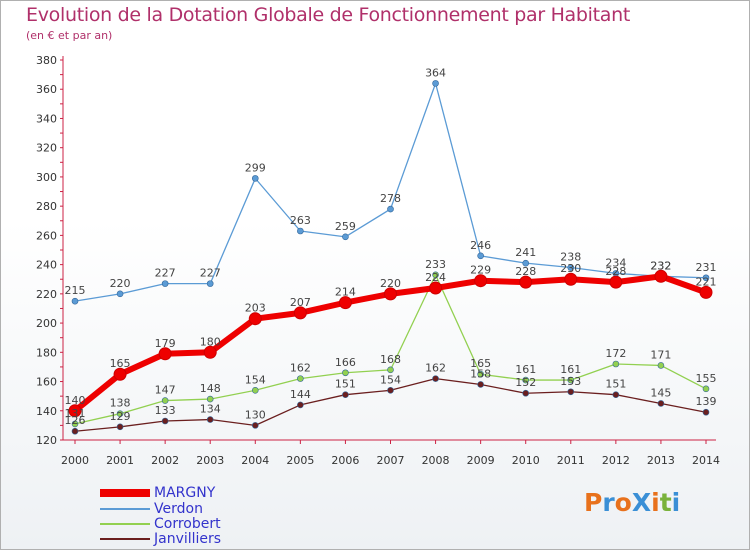 The height and width of the screenshot is (550, 750). What do you see at coordinates (436, 460) in the screenshot?
I see `x-tick-label: 2008` at bounding box center [436, 460].